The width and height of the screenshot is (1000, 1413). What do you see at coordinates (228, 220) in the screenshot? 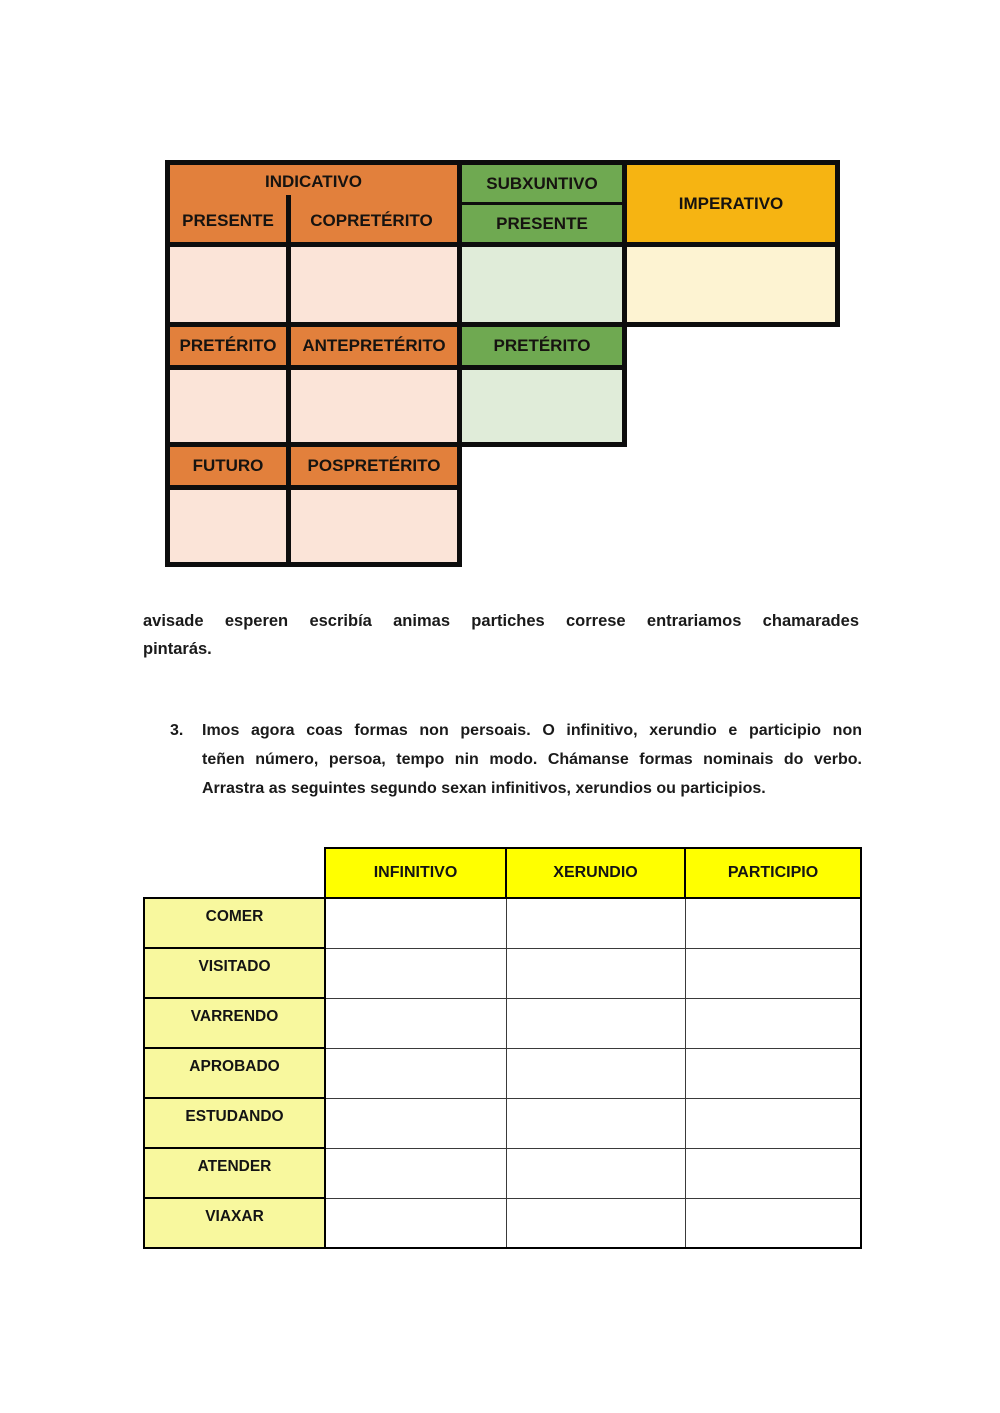
I see `header-presente-indicativo: PRESENTE` at bounding box center [228, 220].